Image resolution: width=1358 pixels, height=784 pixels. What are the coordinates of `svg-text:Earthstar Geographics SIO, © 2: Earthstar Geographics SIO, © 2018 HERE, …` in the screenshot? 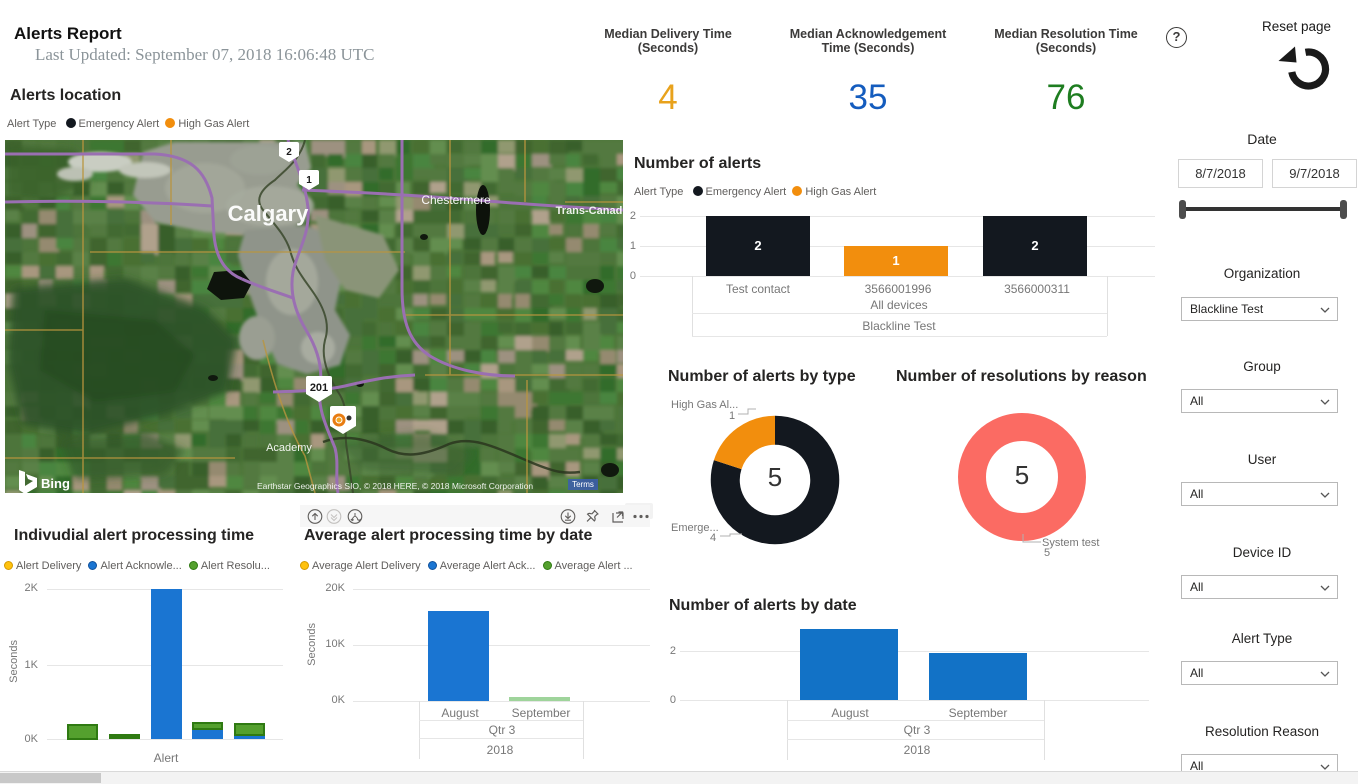 It's located at (395, 486).